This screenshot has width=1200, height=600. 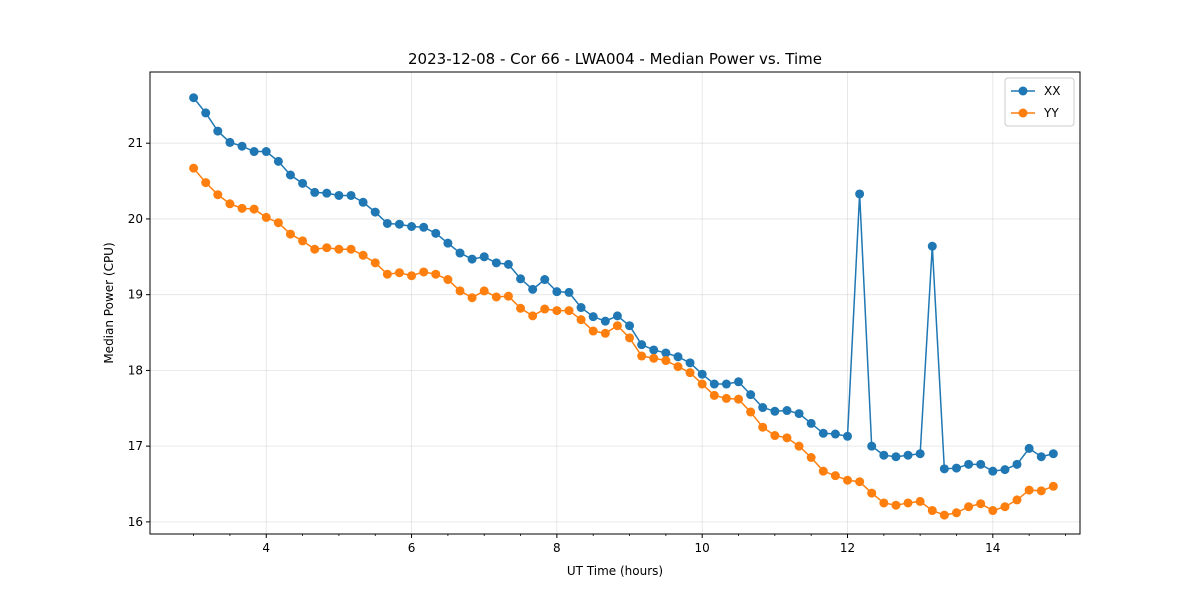 What do you see at coordinates (135, 219) in the screenshot?
I see `y-tick-label: 20` at bounding box center [135, 219].